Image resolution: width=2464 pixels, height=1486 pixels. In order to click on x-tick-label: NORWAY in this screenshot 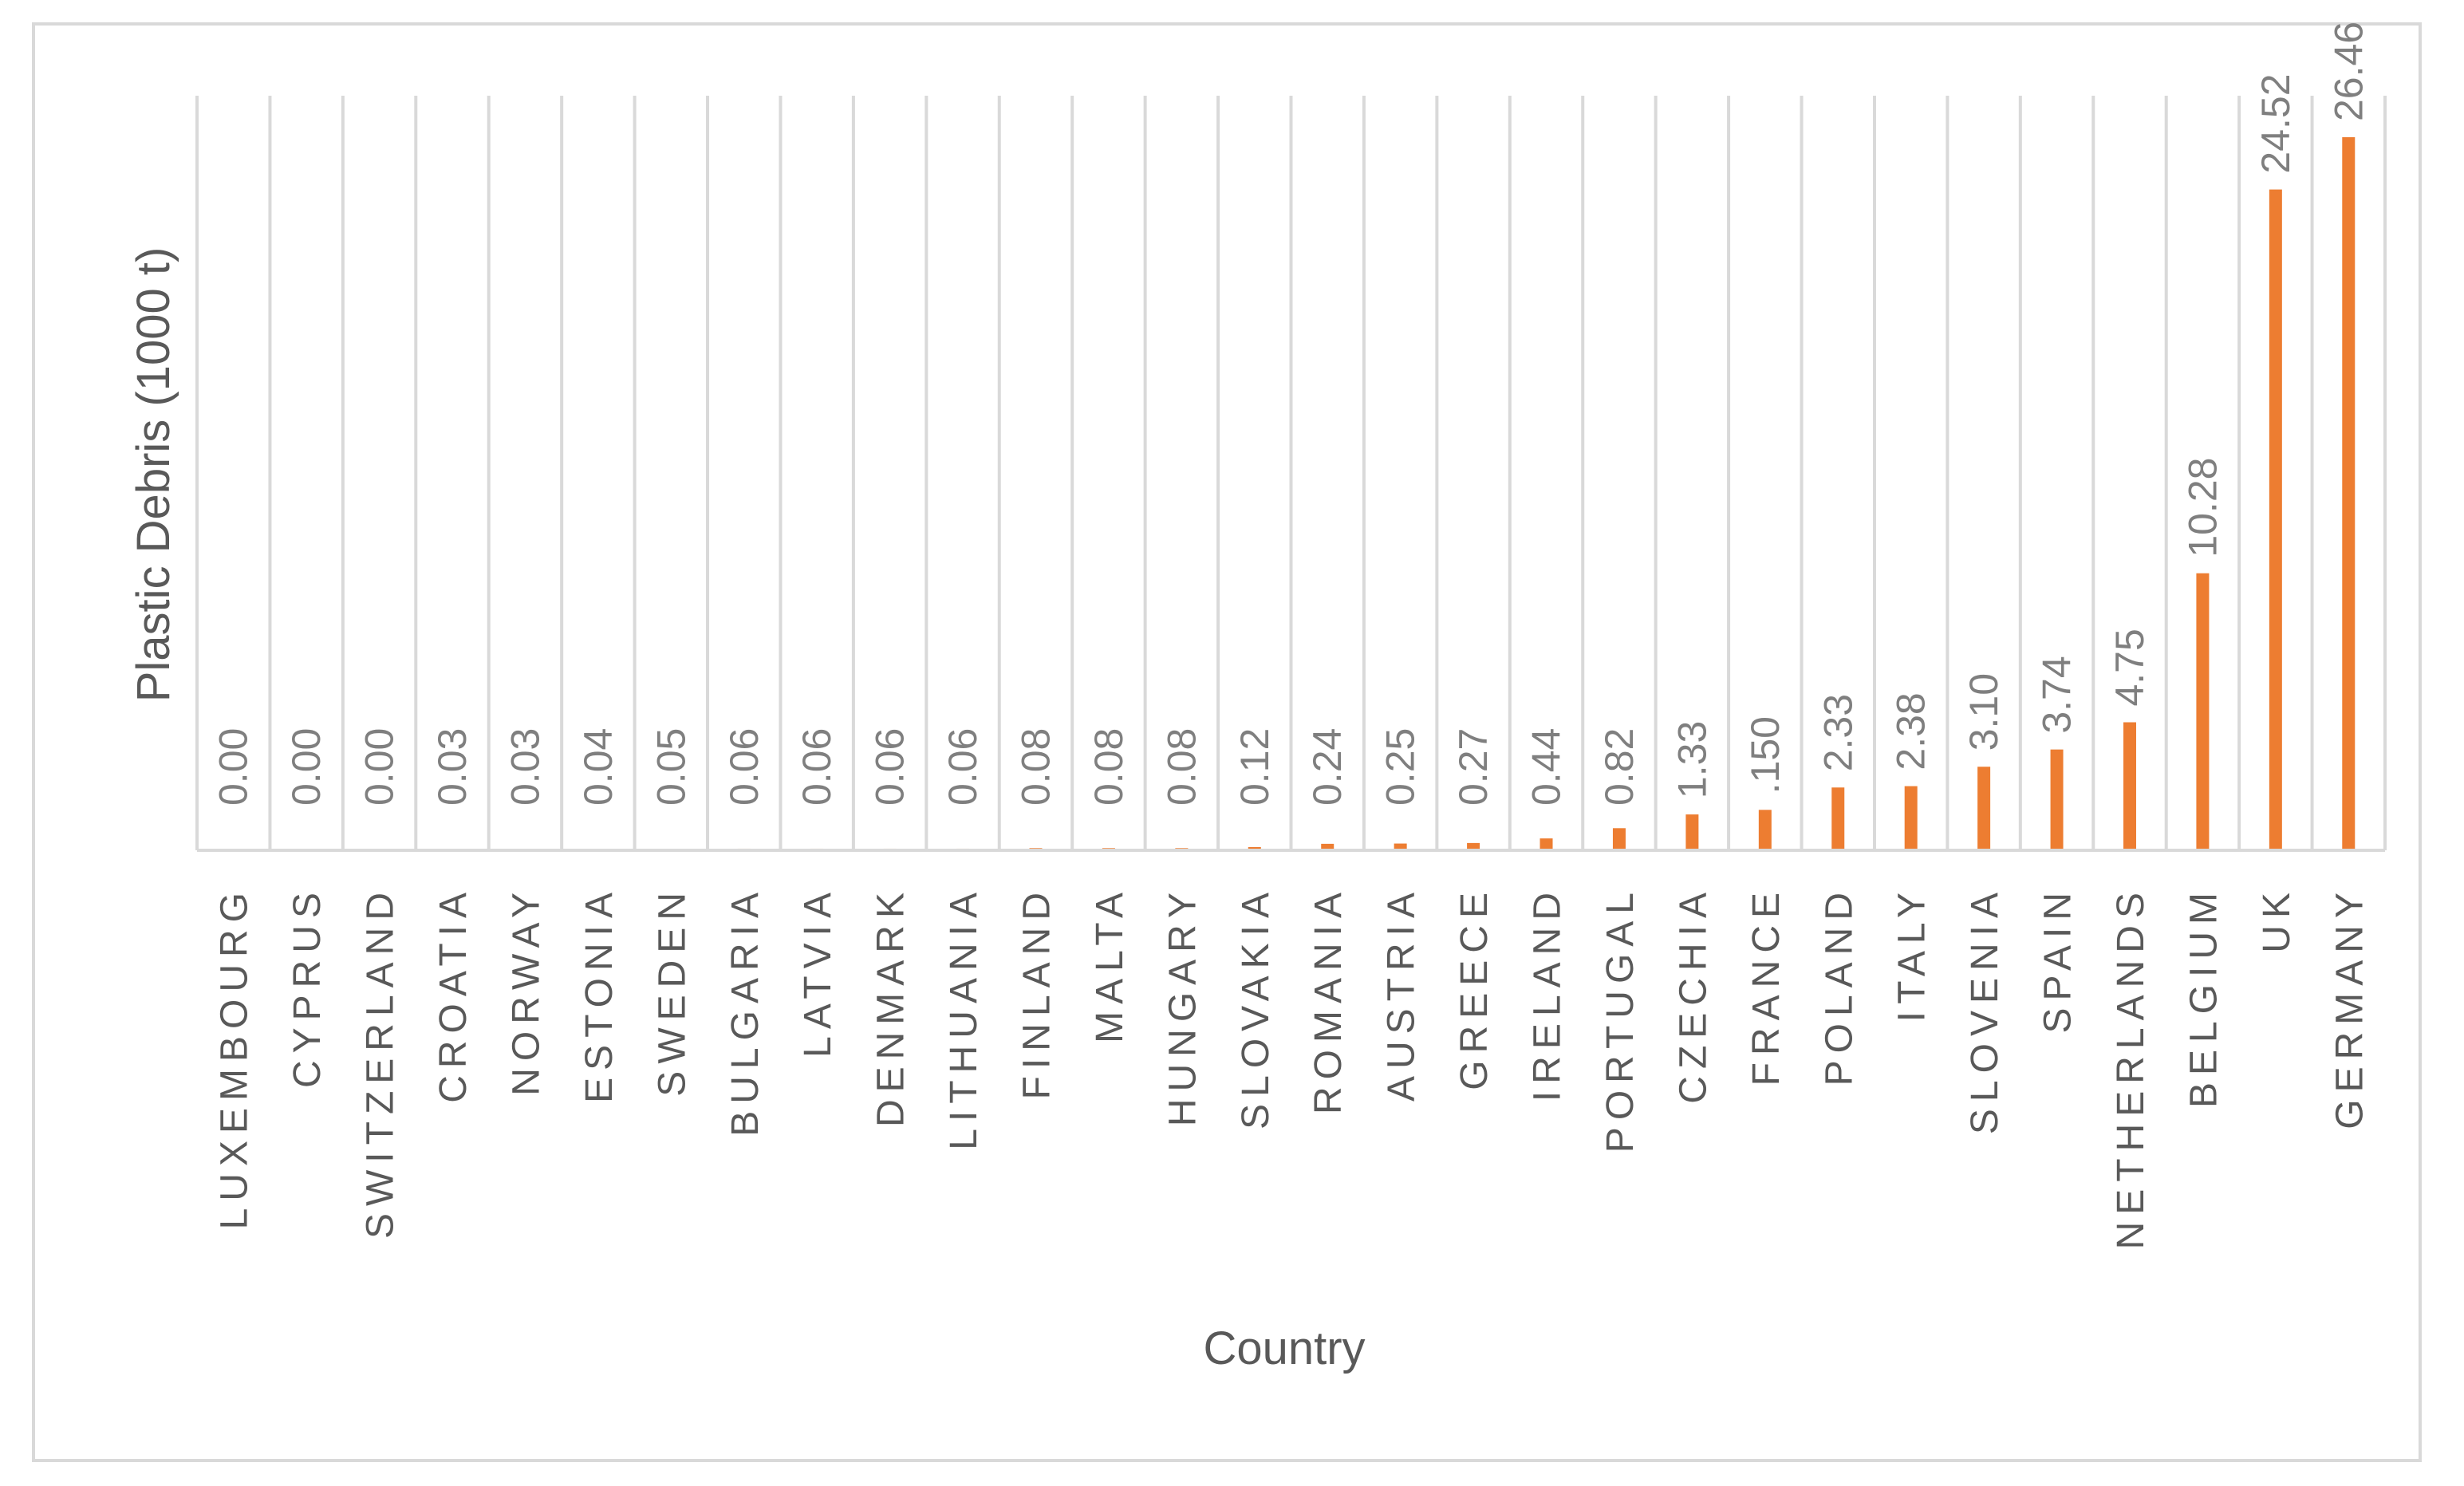, I will do `click(526, 990)`.